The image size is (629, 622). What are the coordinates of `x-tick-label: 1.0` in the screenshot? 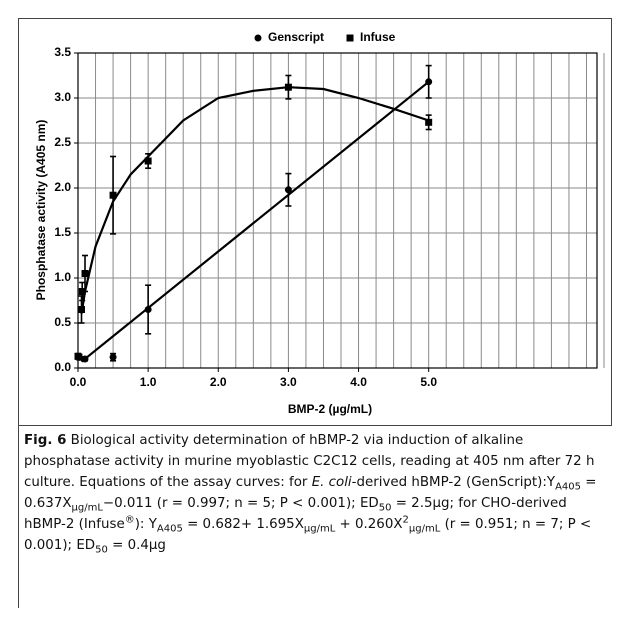 It's located at (148, 382).